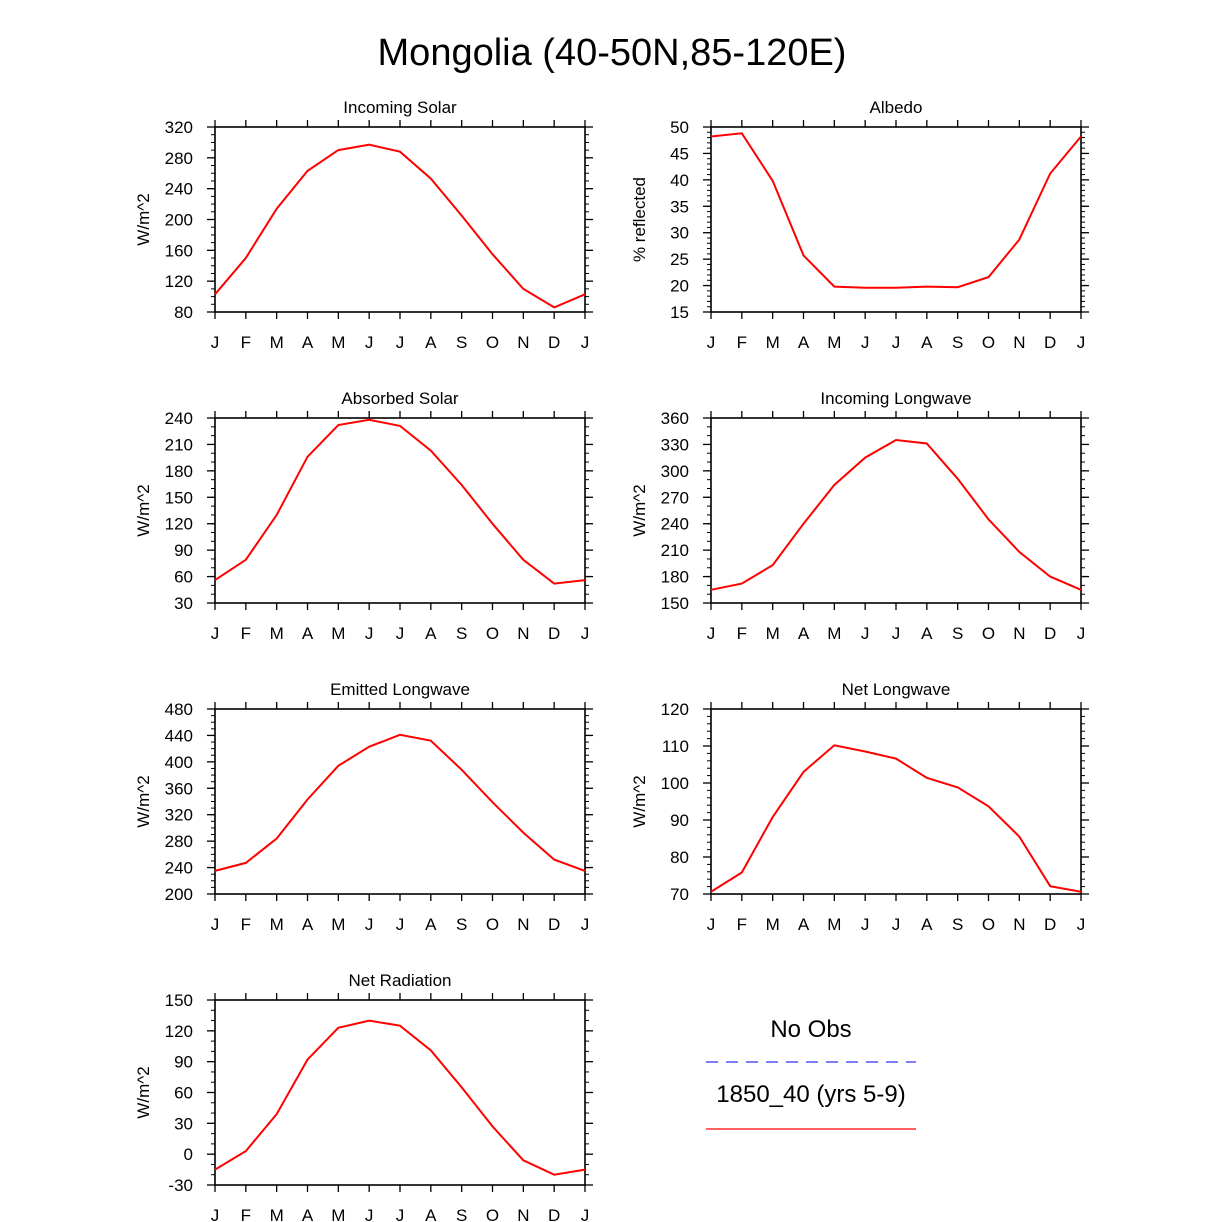 The width and height of the screenshot is (1224, 1222). Describe the element at coordinates (612, 53) in the screenshot. I see `figure-title: Mongolia (40-50N,85-120E)` at that location.